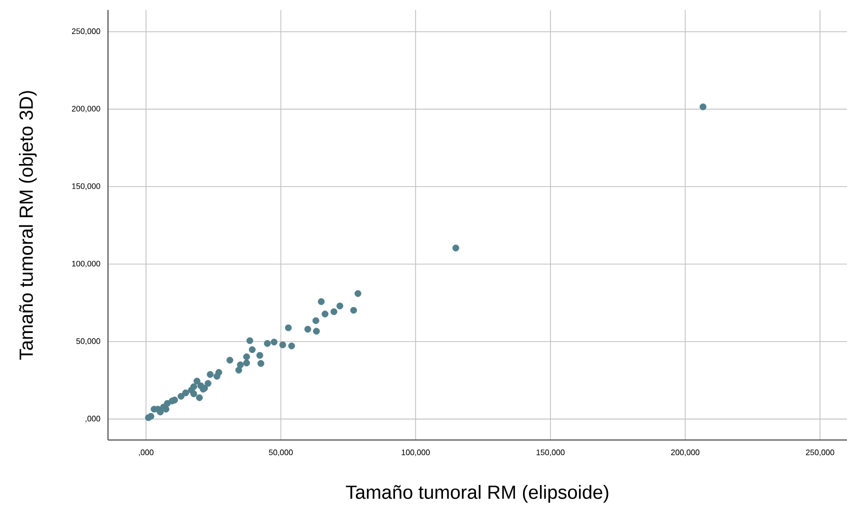 The image size is (847, 513). I want to click on x-axis-title: Tamaño tumoral RM (elipsoide), so click(477, 493).